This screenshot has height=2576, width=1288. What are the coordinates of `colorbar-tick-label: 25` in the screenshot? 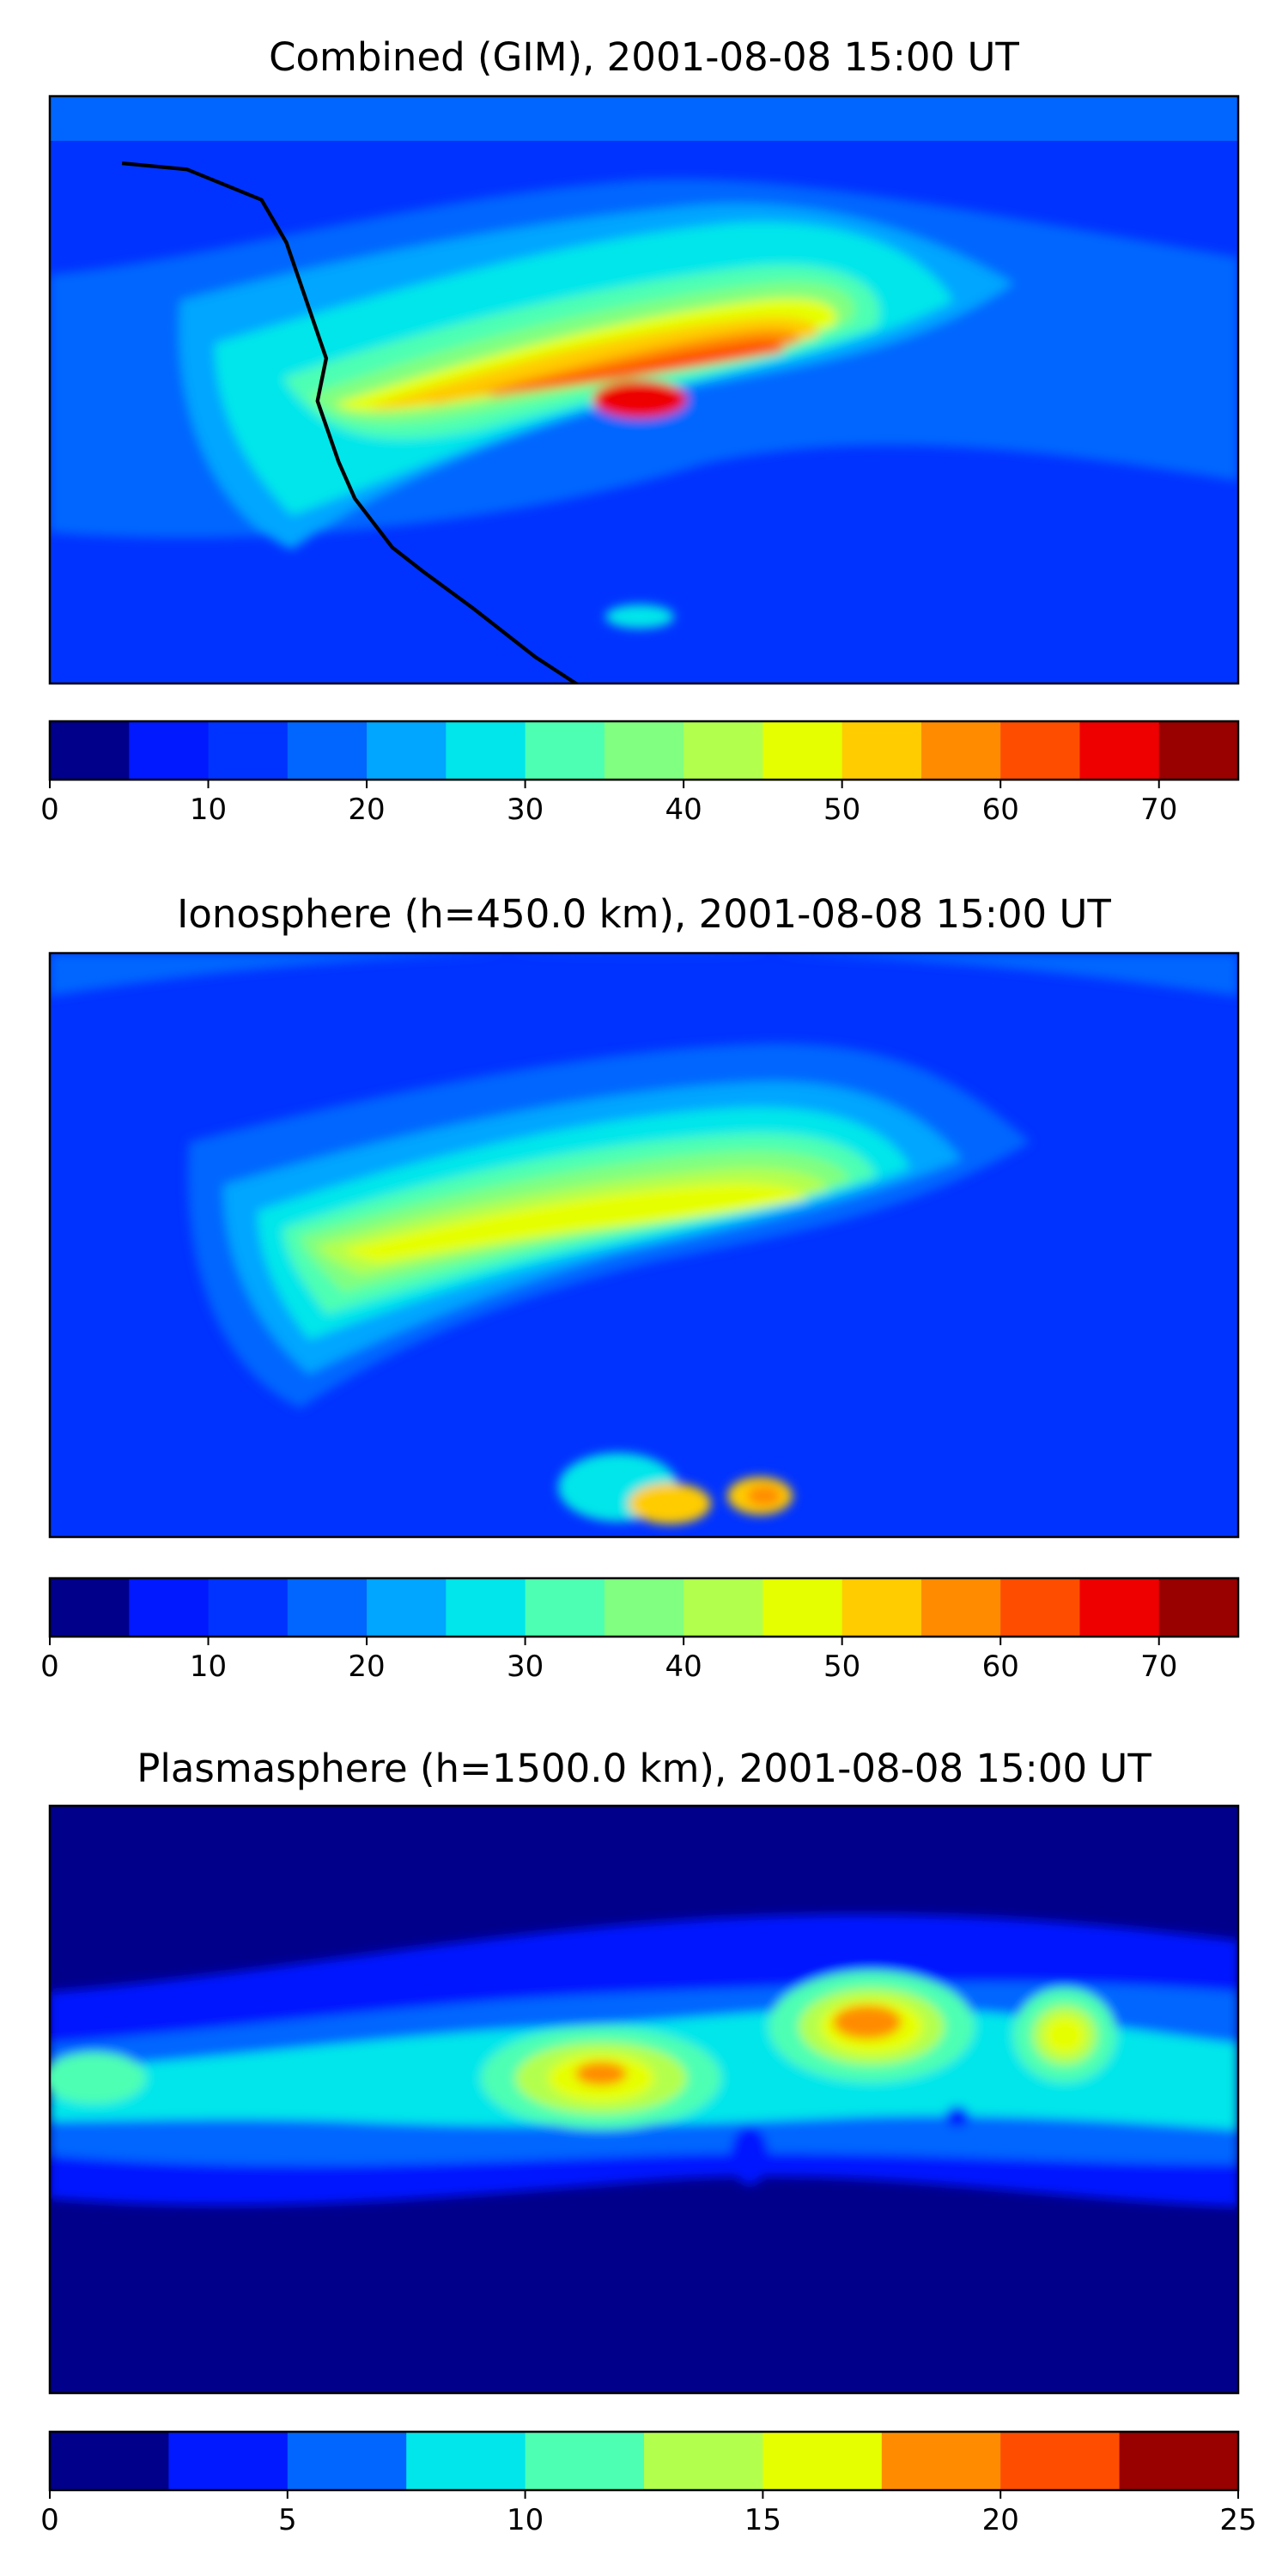 It's located at (1237, 2520).